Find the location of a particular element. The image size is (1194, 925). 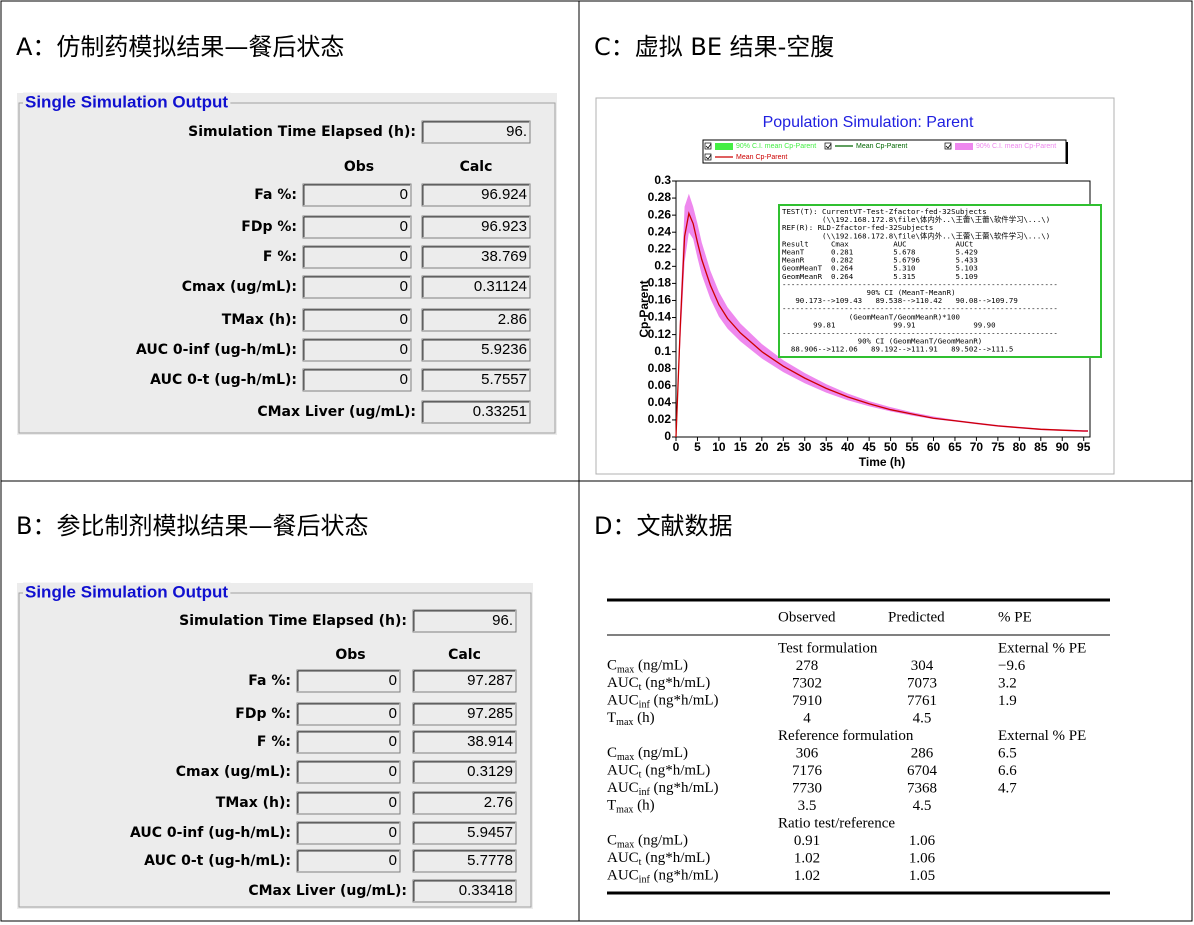

row-label: AUCinf (ng*h/mL) is located at coordinates (663, 789).